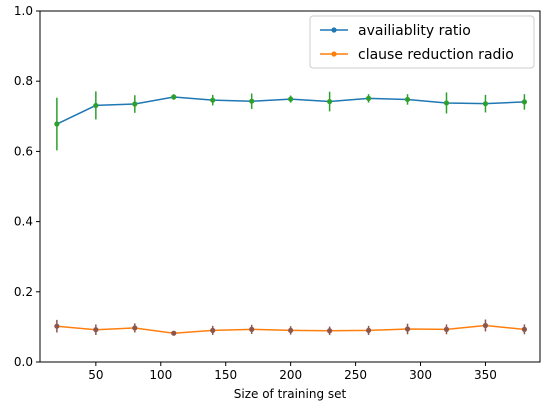 This screenshot has height=405, width=550. Describe the element at coordinates (436, 55) in the screenshot. I see `legend-label: clause reduction radio` at that location.